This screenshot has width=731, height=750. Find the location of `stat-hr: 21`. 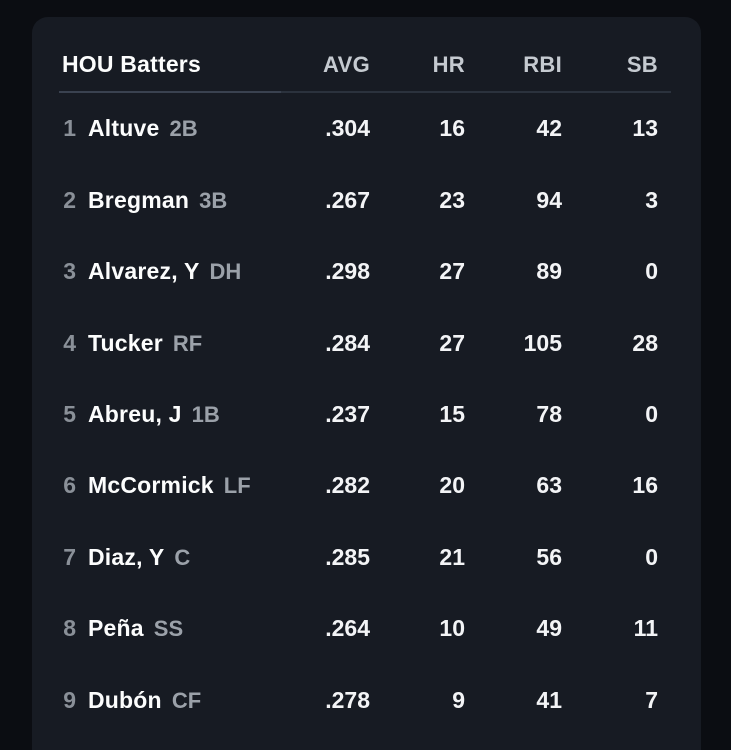

stat-hr: 21 is located at coordinates (452, 556).